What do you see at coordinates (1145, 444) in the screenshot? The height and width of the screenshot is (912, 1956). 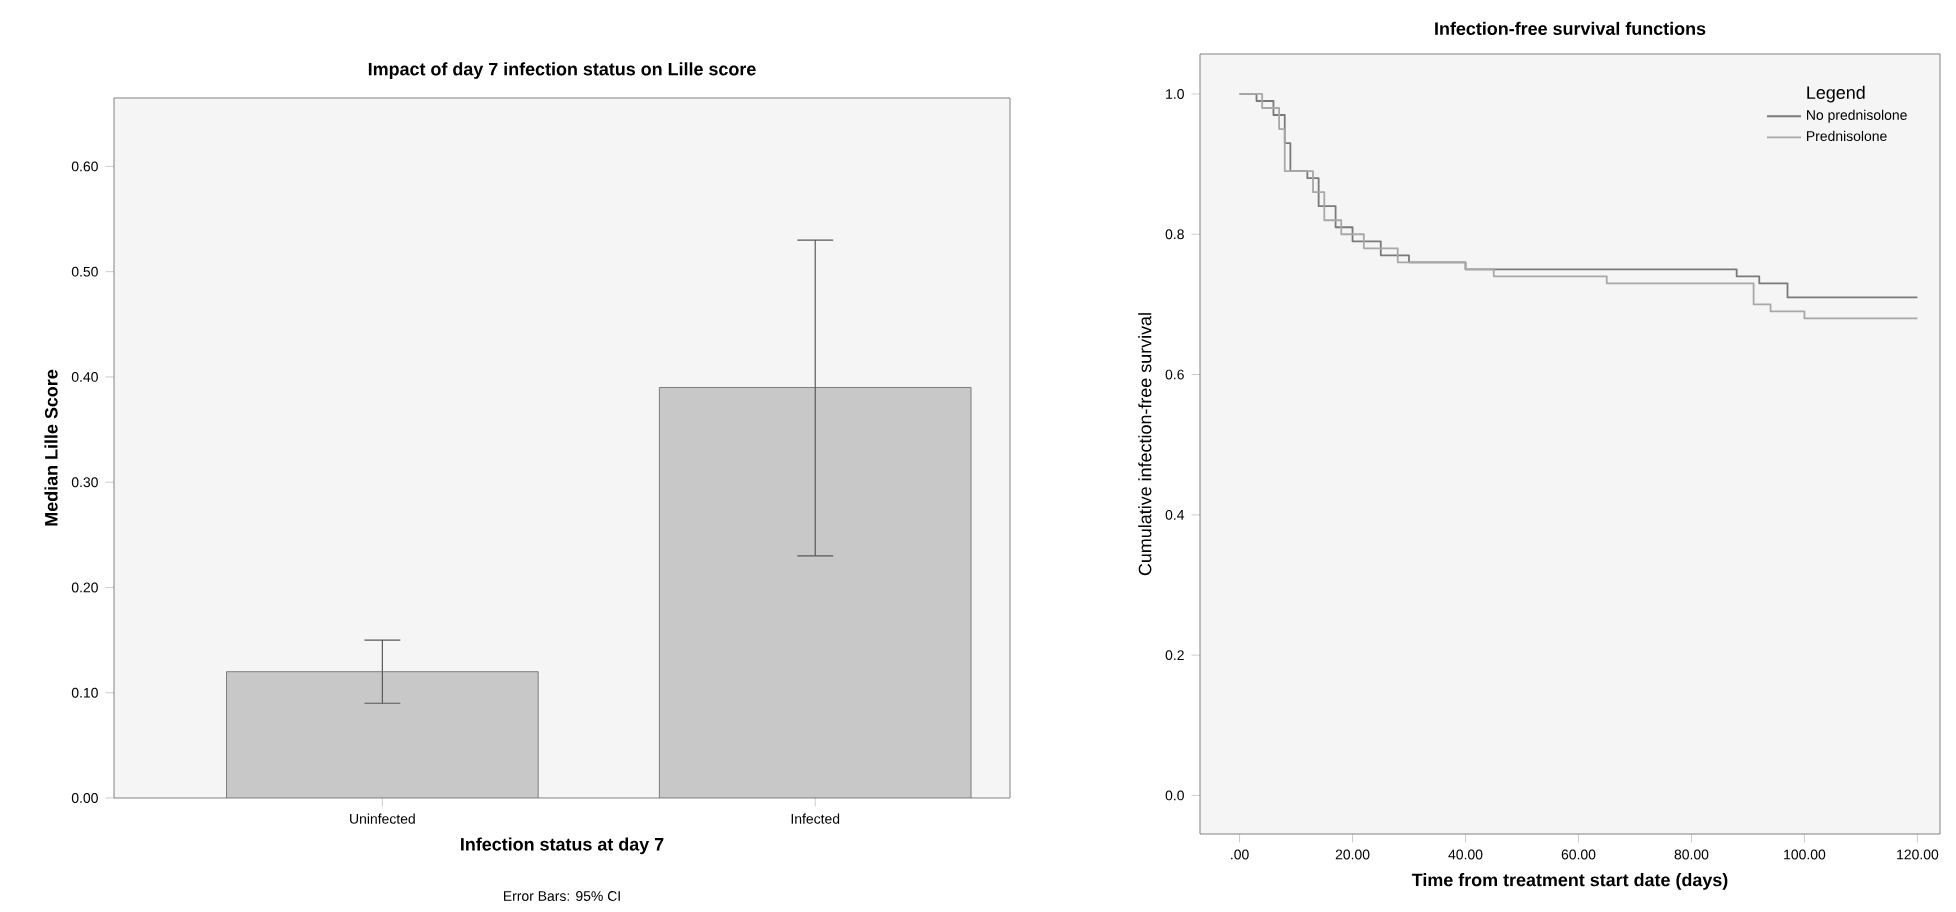 I see `y-axis-title: Cumulative infection-free survival` at bounding box center [1145, 444].